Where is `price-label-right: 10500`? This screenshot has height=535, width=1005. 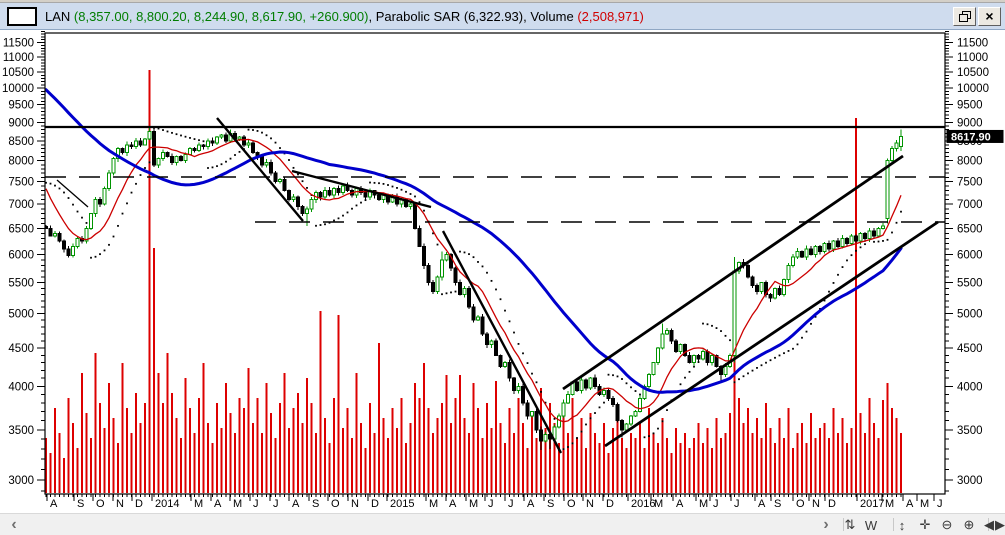 price-label-right: 10500 is located at coordinates (973, 73).